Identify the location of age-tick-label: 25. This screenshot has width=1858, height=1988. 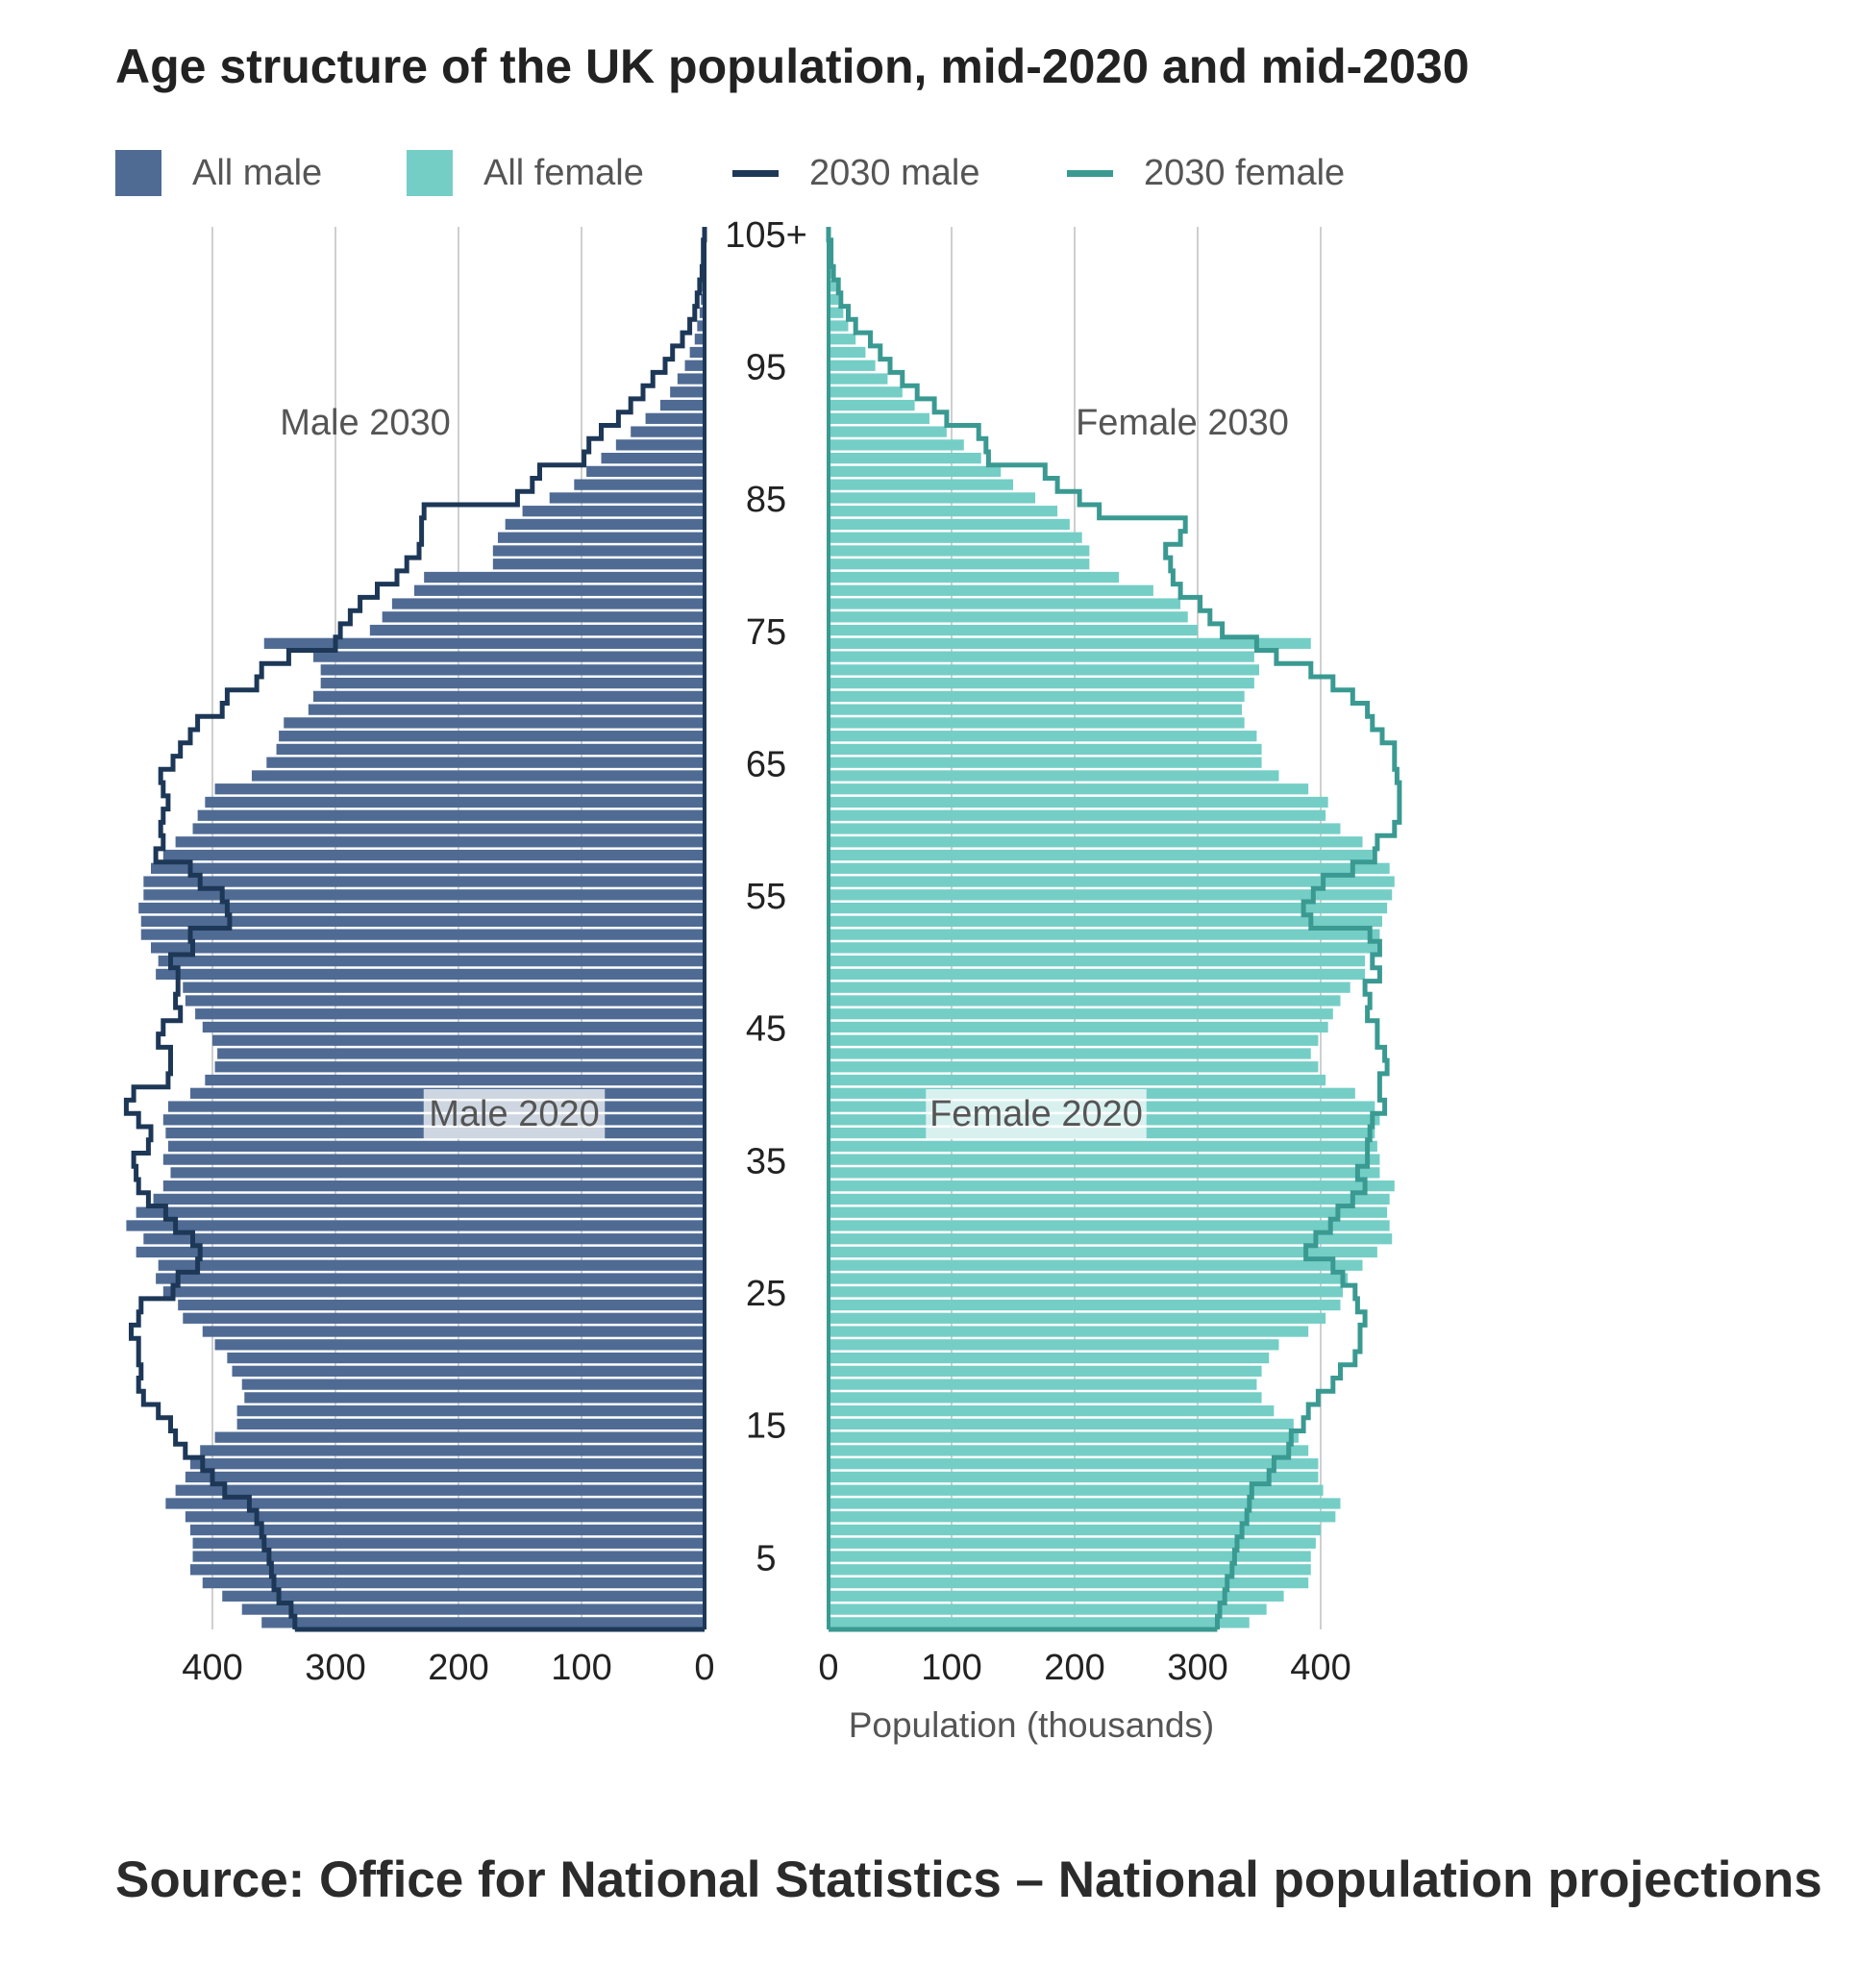
(766, 1294).